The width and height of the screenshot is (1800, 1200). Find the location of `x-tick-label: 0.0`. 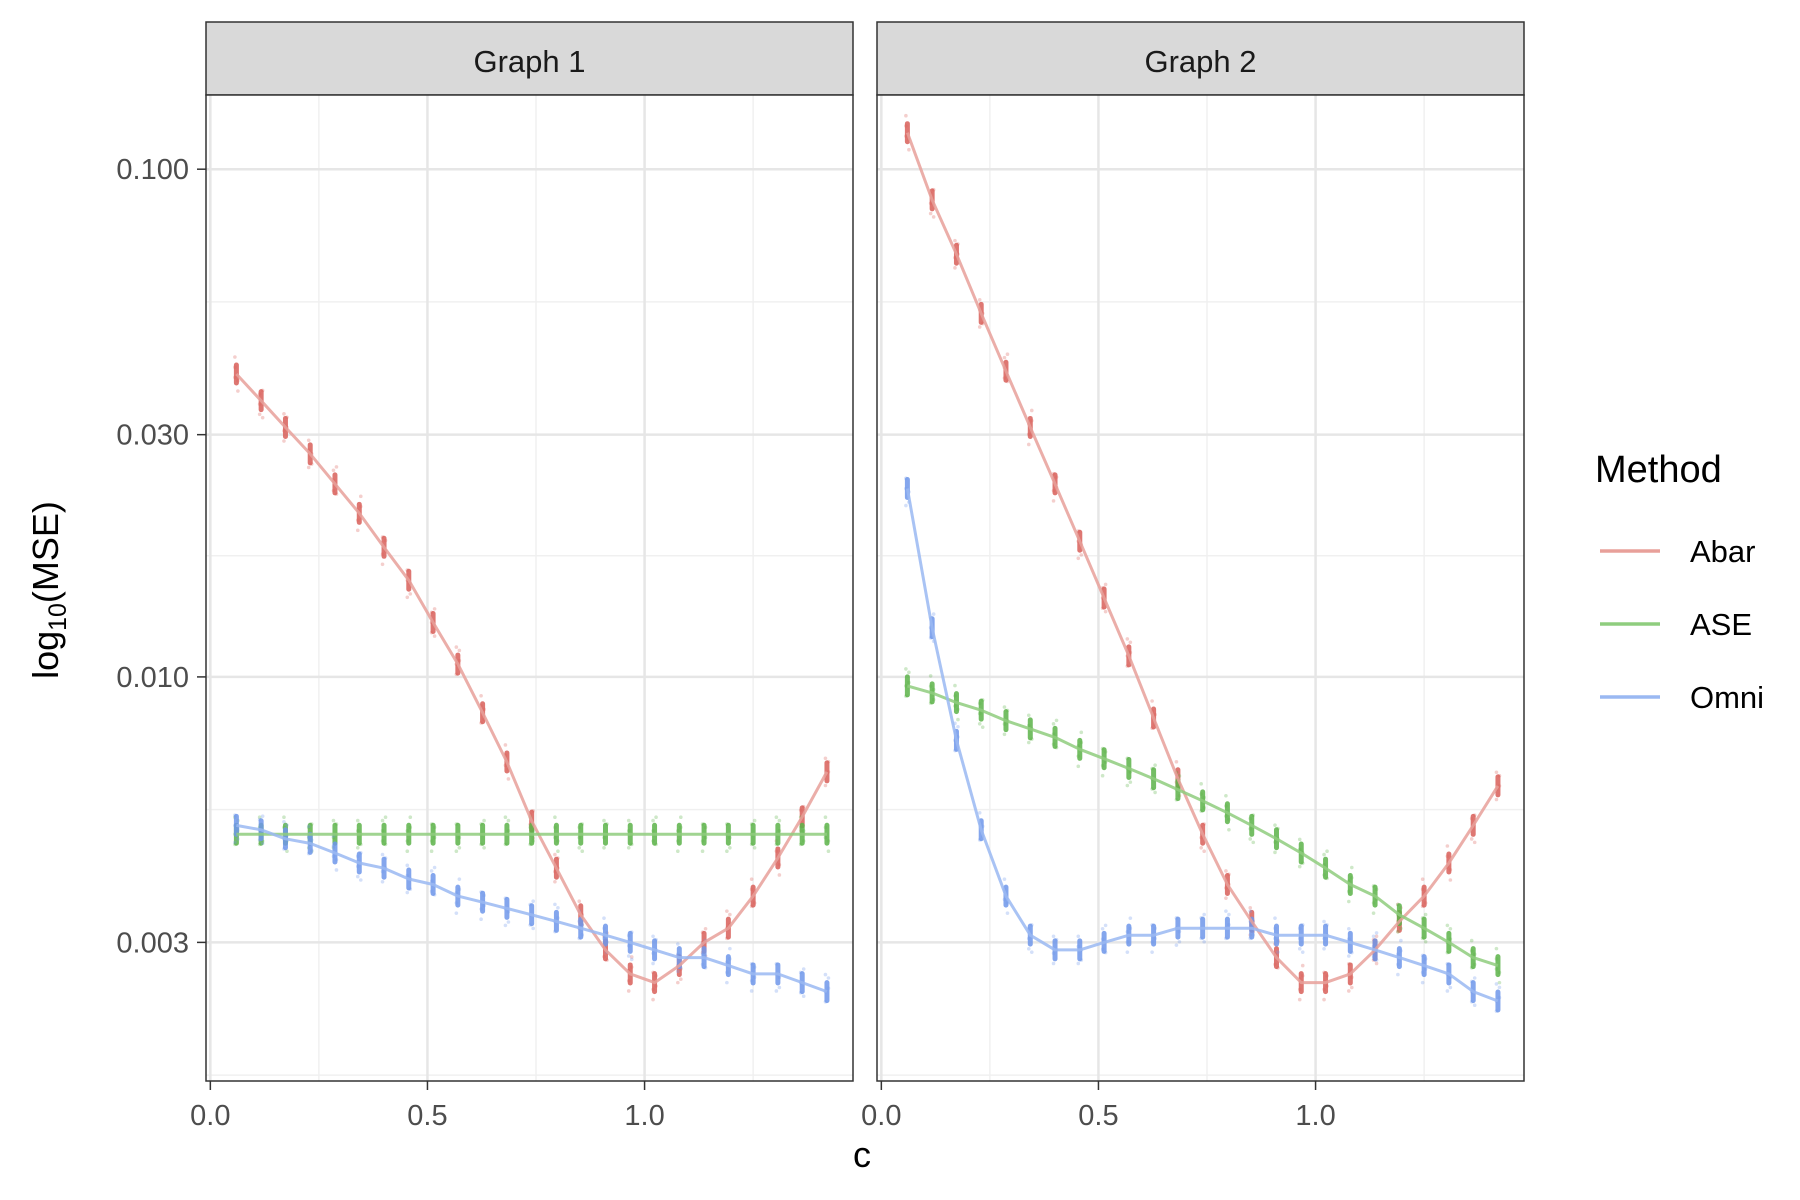

x-tick-label: 0.0 is located at coordinates (210, 1116).